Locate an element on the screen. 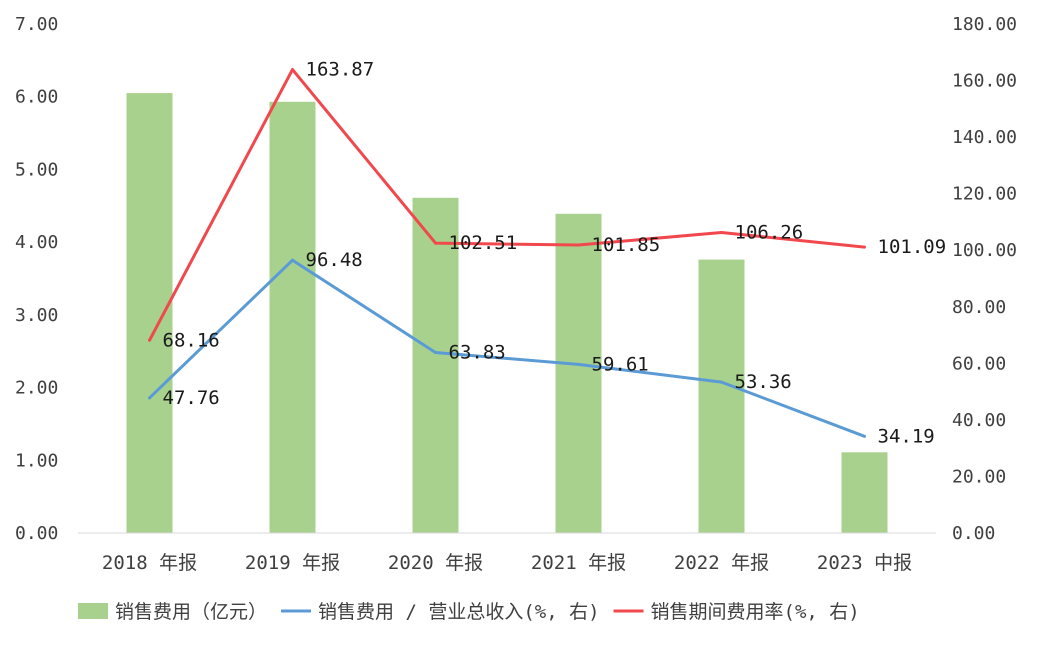 Image resolution: width=1037 pixels, height=645 pixels. legend-swatch is located at coordinates (93, 611).